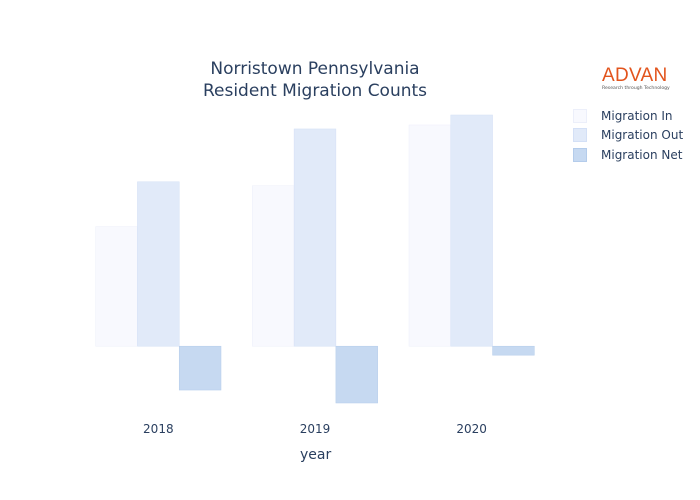 Image resolution: width=700 pixels, height=500 pixels. What do you see at coordinates (636, 88) in the screenshot?
I see `logo-tagline: Research through Technology` at bounding box center [636, 88].